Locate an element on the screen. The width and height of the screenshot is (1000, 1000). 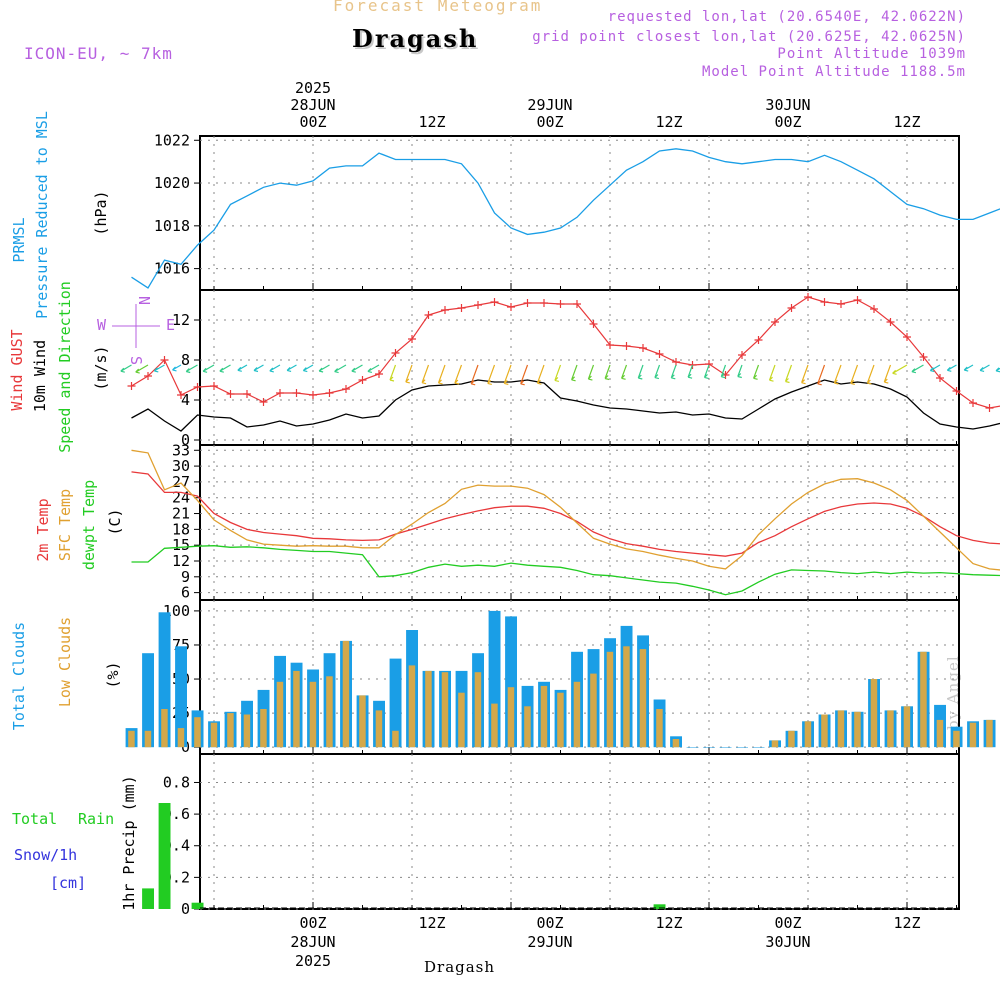
compass-n: N is located at coordinates (144, 300).